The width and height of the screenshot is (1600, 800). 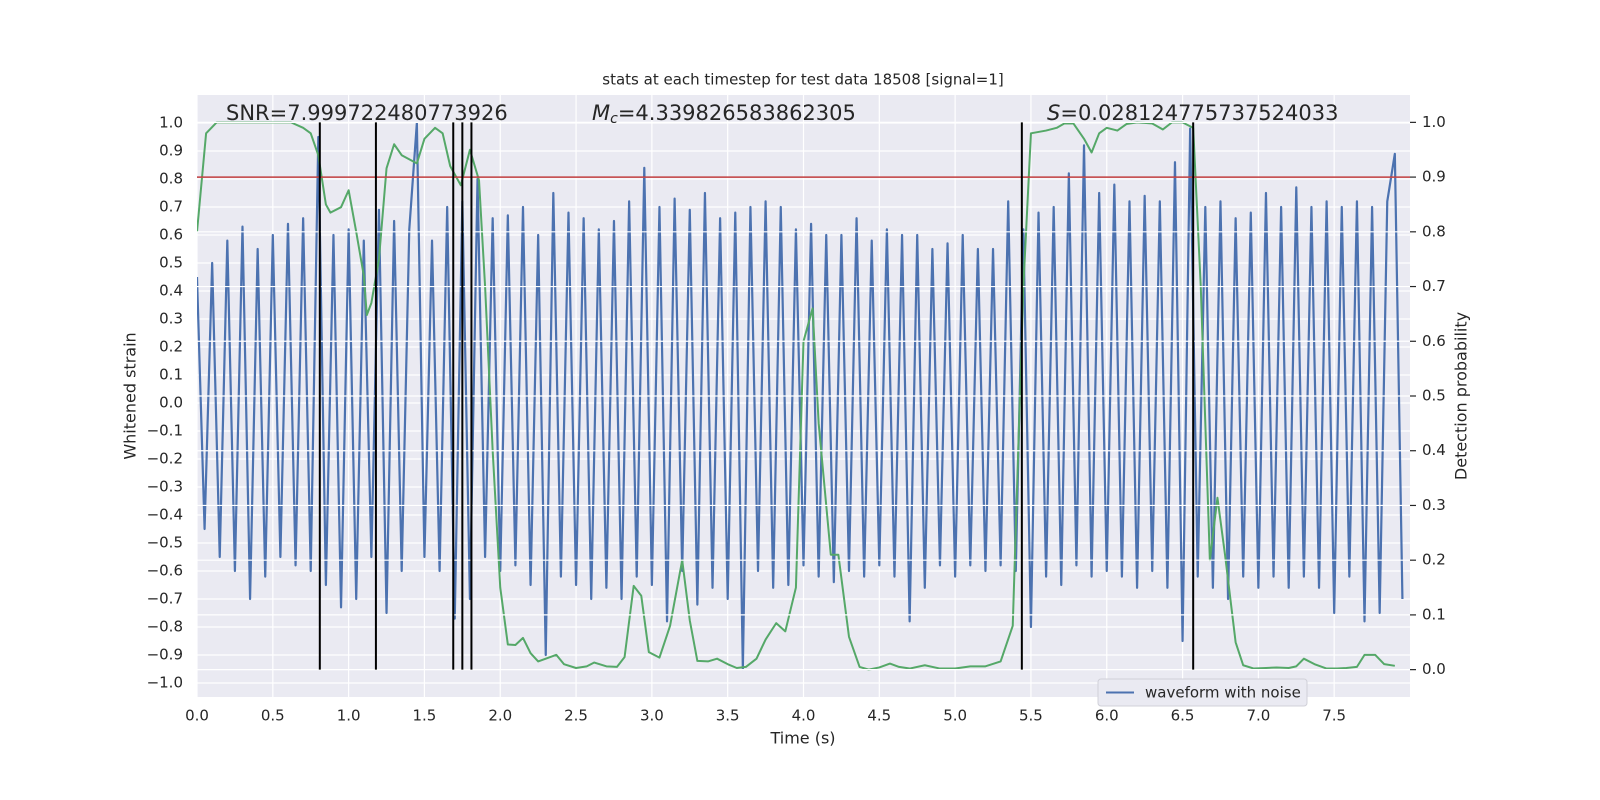 What do you see at coordinates (165, 487) in the screenshot?
I see `y-tick-label: −0.3` at bounding box center [165, 487].